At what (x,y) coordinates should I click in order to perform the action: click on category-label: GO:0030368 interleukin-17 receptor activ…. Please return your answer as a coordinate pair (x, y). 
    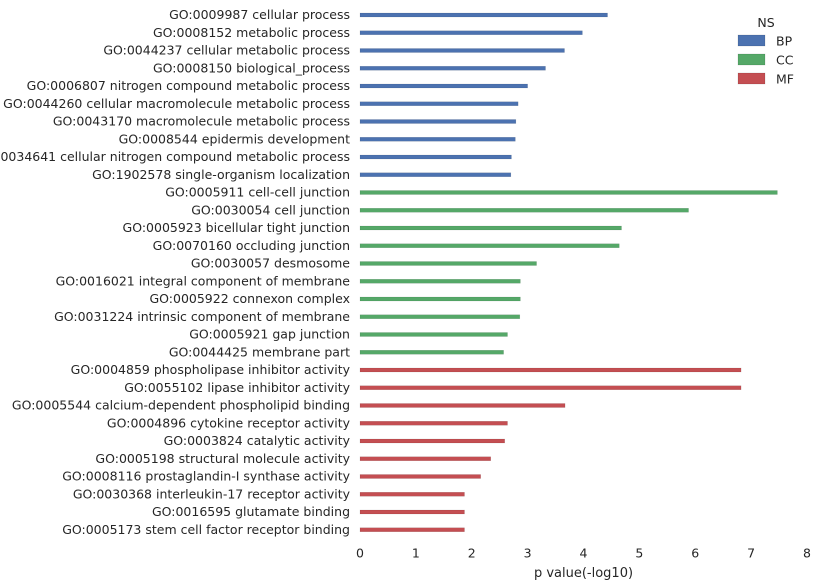
    Looking at the image, I should click on (212, 493).